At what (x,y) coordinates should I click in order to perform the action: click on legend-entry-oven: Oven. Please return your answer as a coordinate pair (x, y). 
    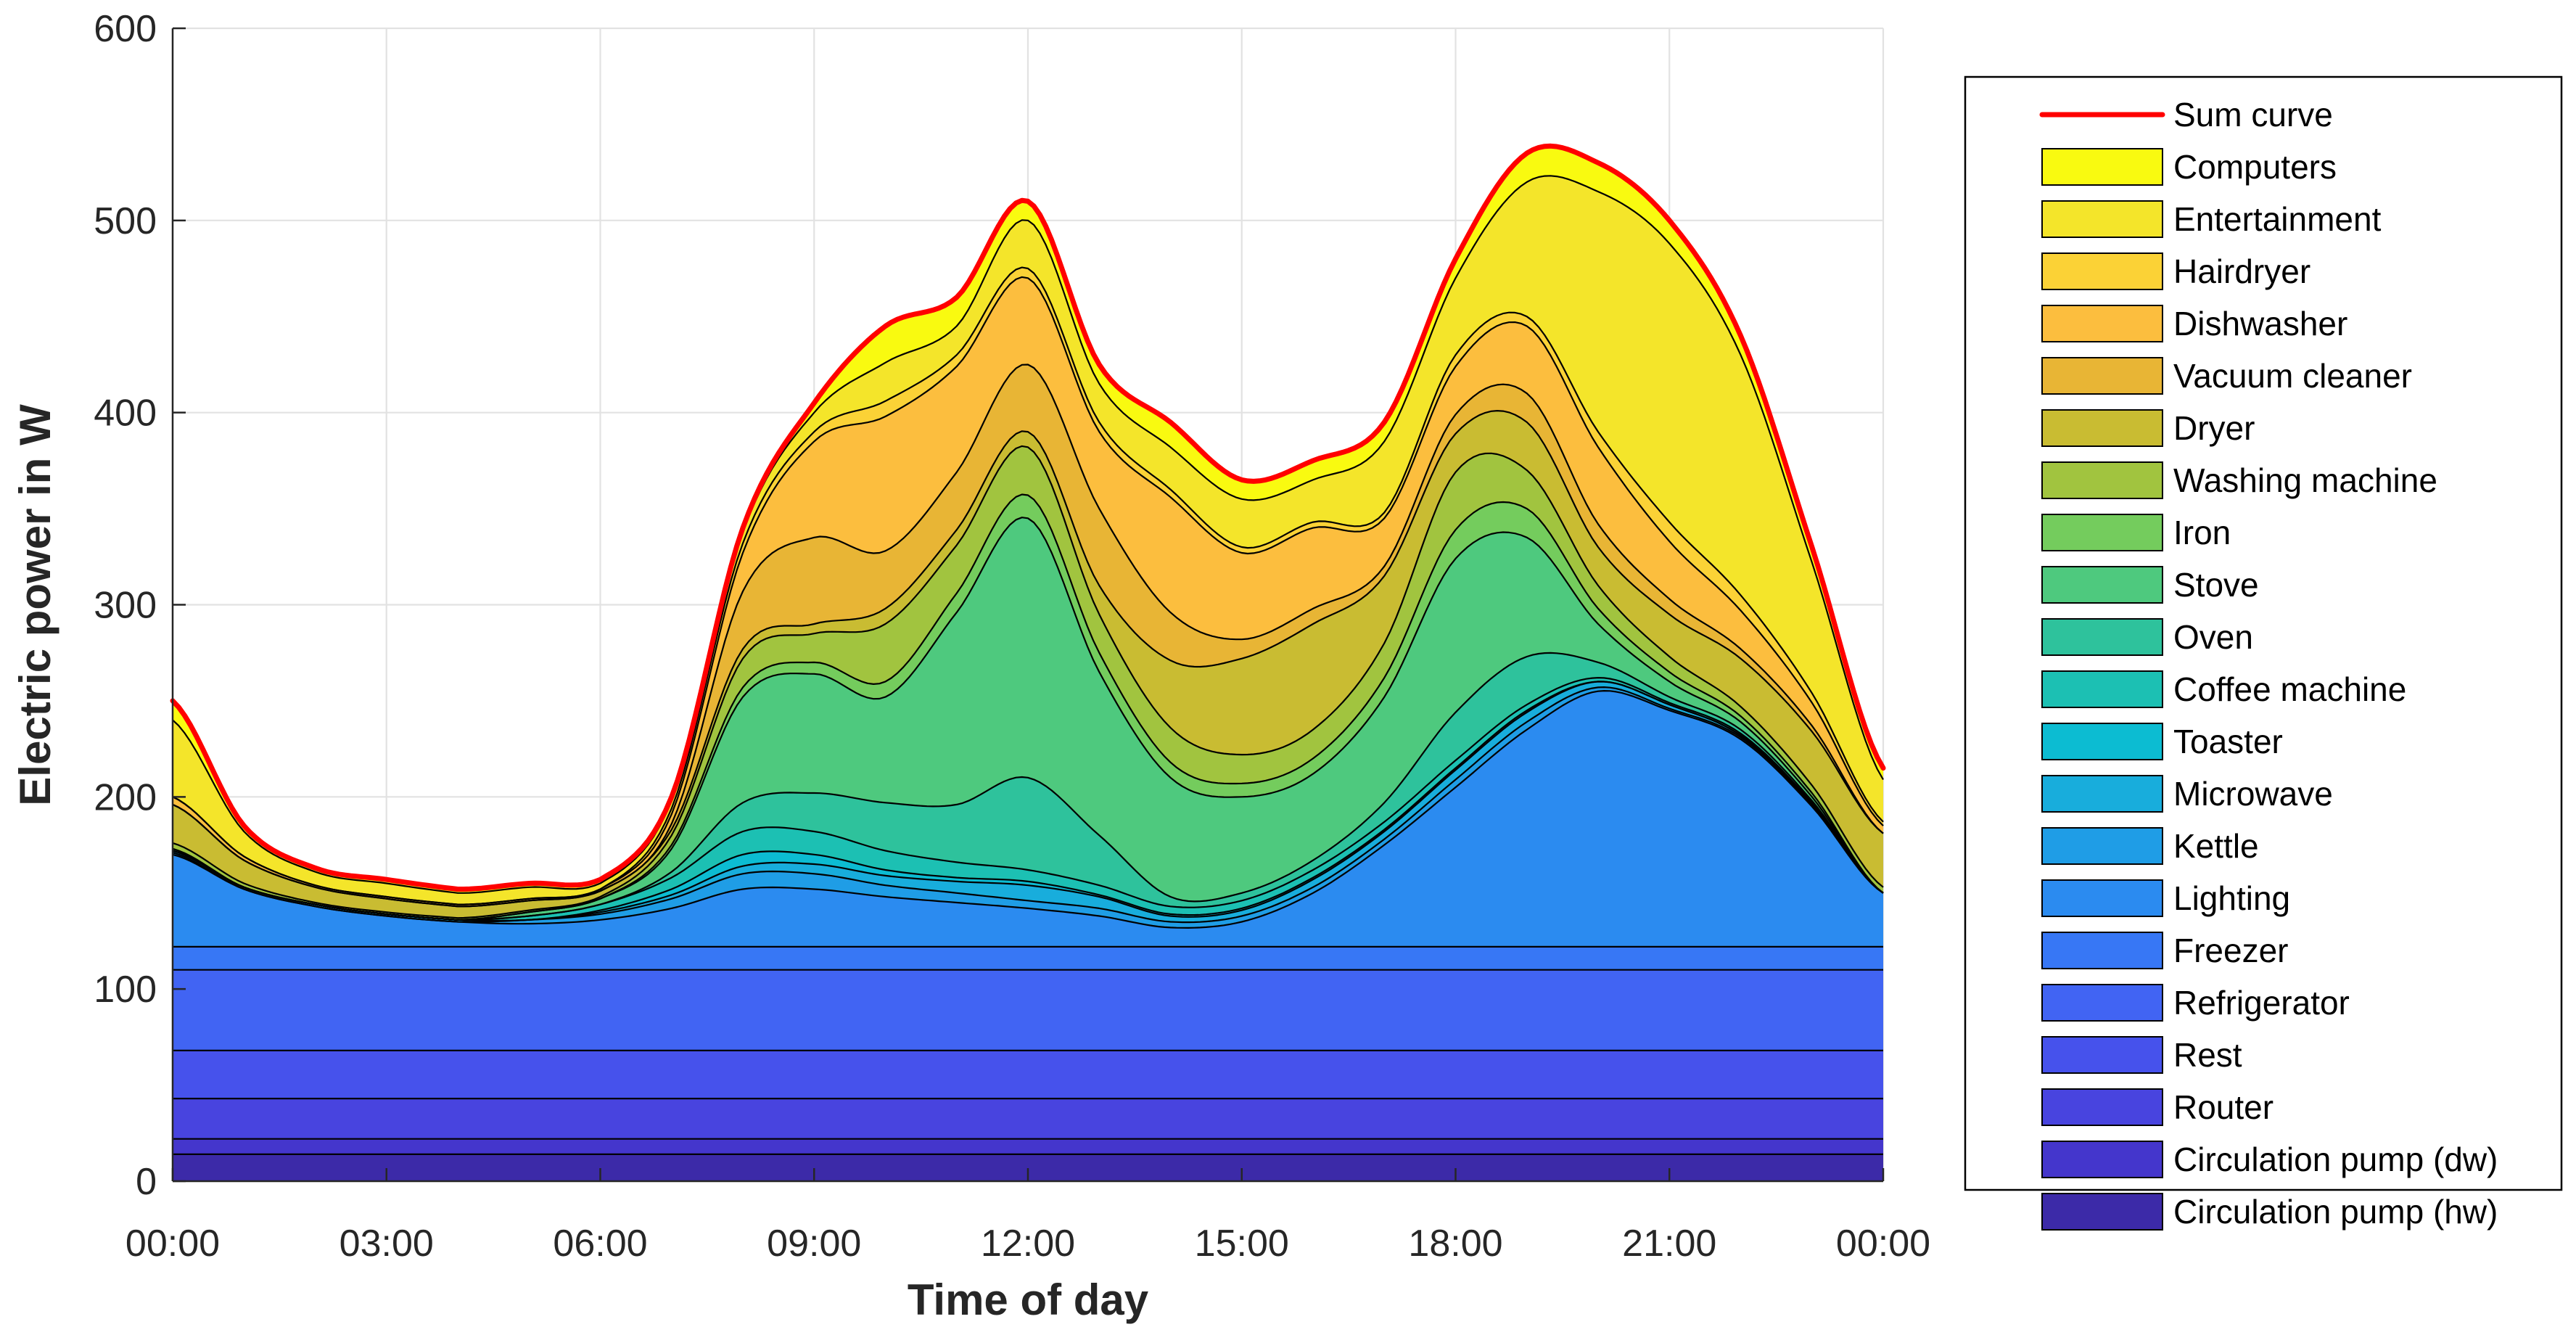
    Looking at the image, I should click on (2147, 637).